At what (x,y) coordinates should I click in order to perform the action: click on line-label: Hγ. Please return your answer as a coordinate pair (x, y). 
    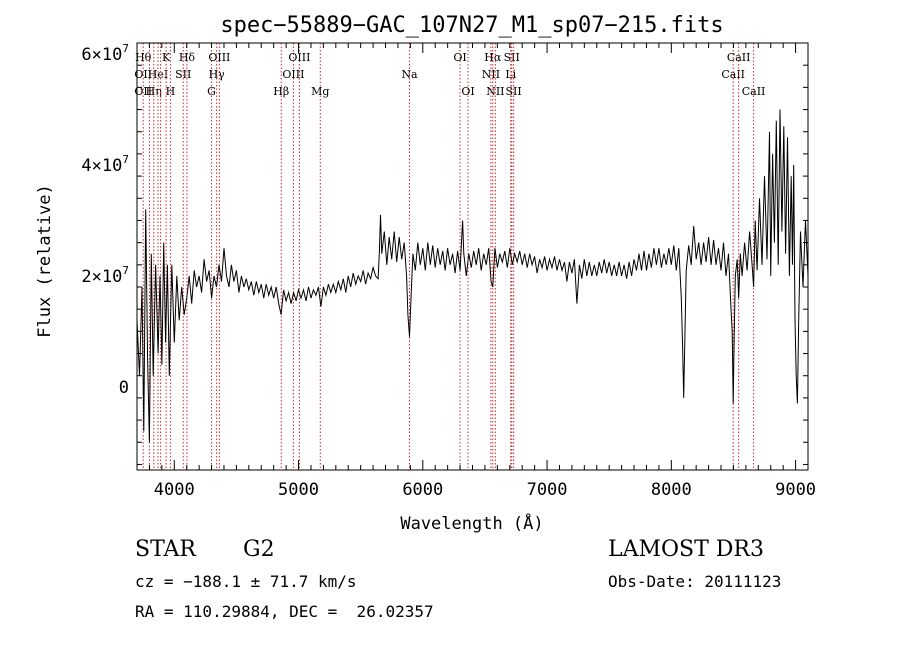
    Looking at the image, I should click on (217, 74).